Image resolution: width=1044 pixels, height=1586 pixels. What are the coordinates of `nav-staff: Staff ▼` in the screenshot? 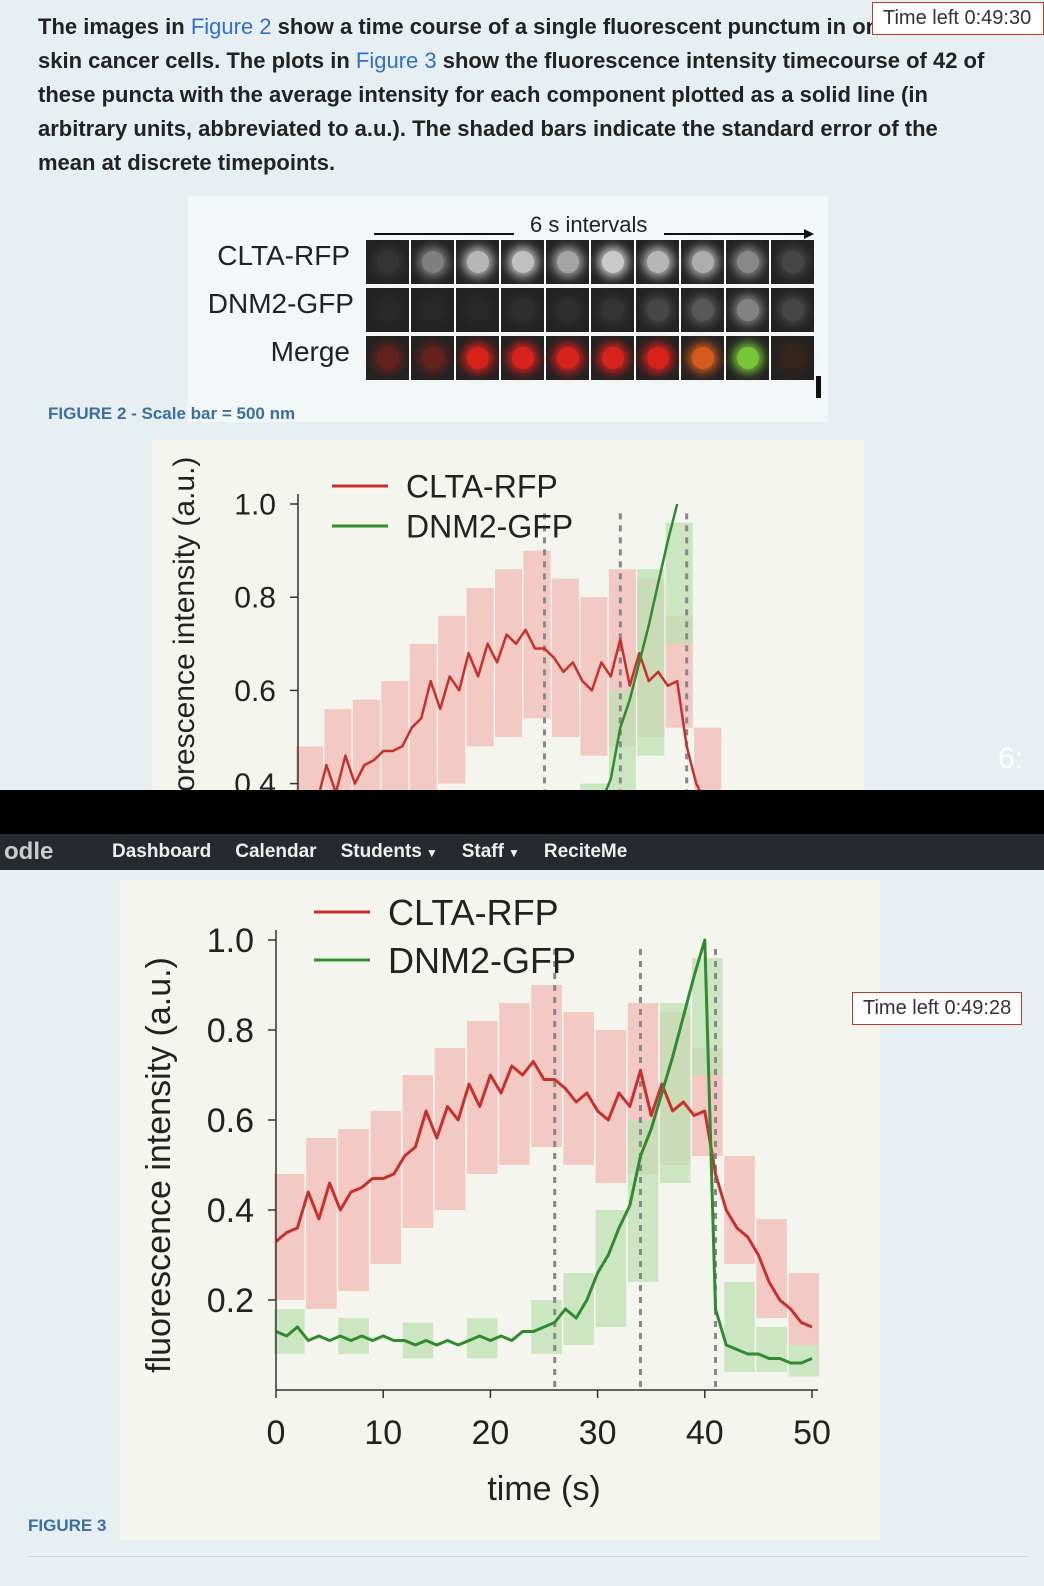 It's located at (491, 852).